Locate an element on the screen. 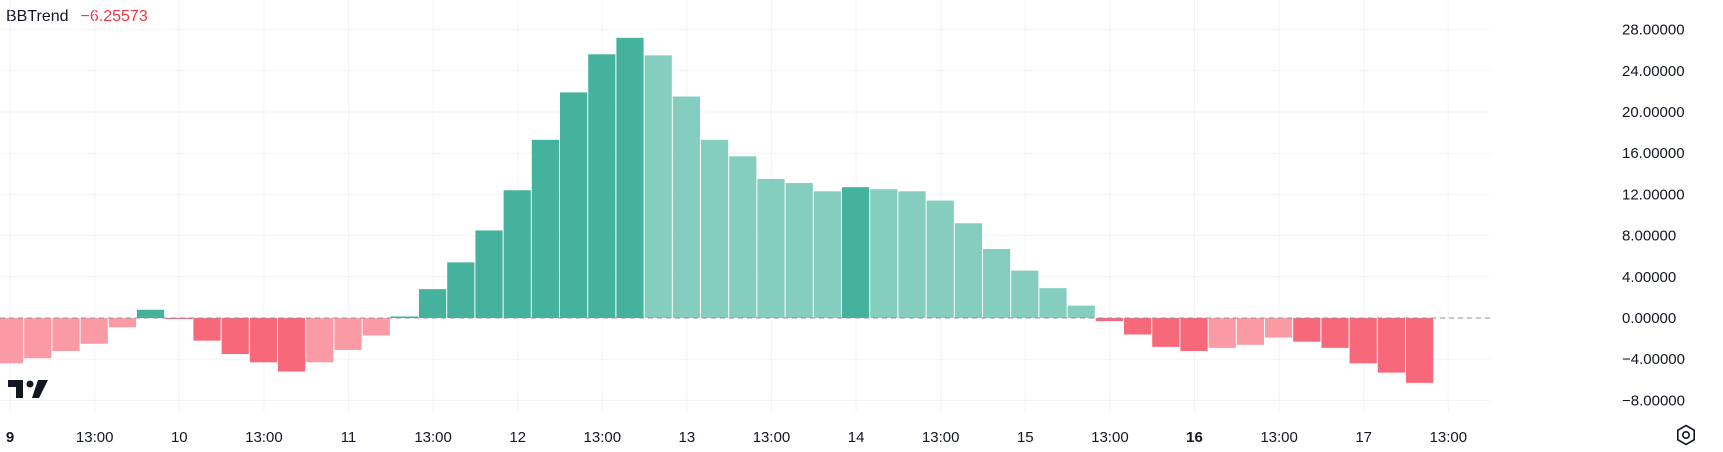 The image size is (1723, 452). y-tick-label: 28.00000 is located at coordinates (1653, 30).